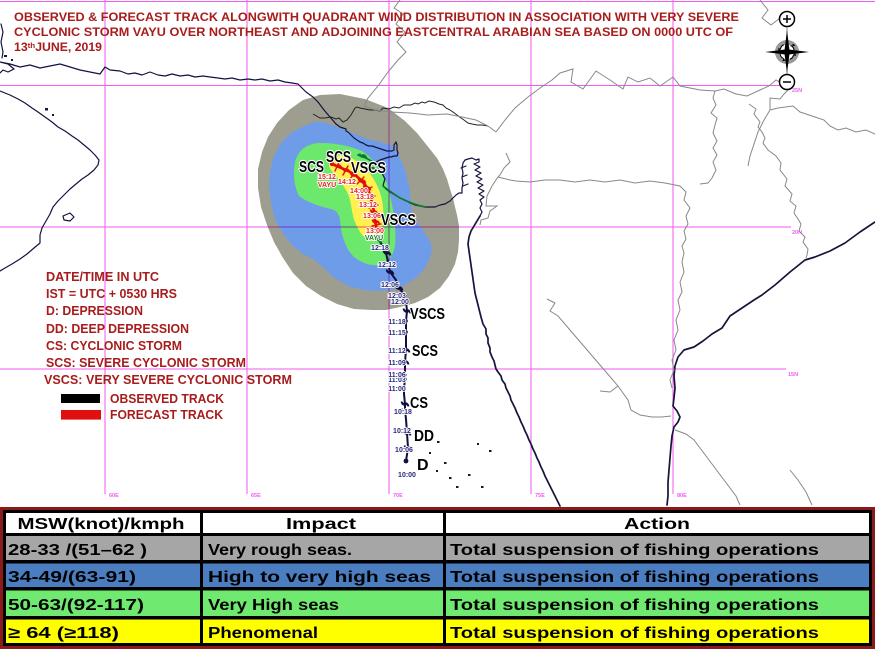 This screenshot has width=875, height=655. I want to click on svg-text: 13thJUNE, 2019, so click(58, 47).